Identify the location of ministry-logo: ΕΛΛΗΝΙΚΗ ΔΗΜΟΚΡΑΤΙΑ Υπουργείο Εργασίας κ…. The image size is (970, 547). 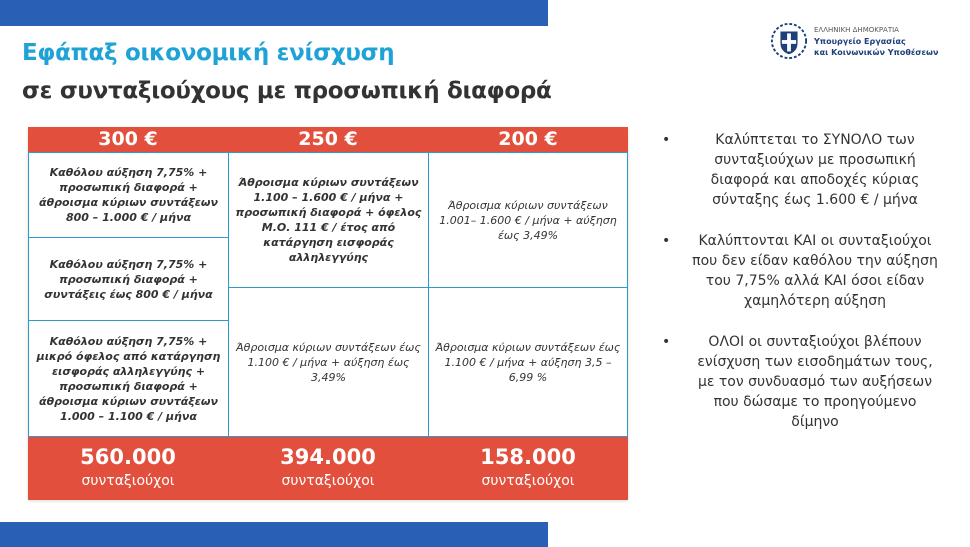
(854, 41).